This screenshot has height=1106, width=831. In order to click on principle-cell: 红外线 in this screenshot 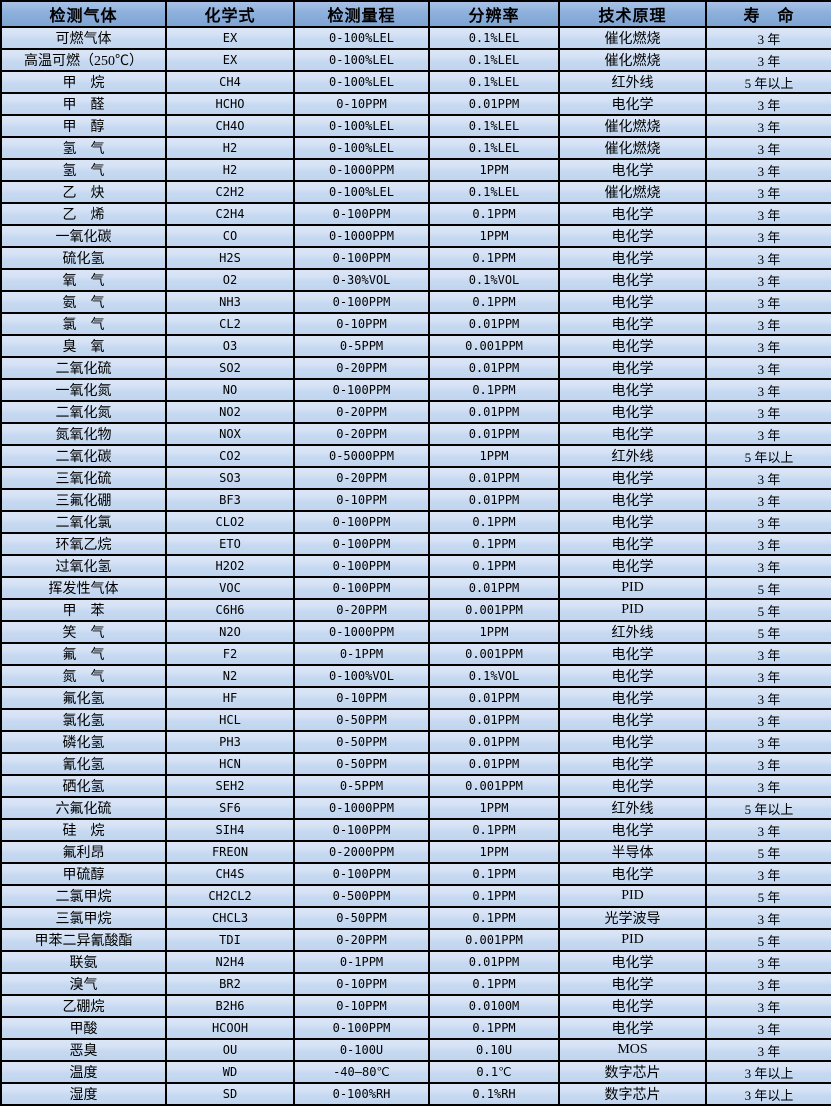, I will do `click(632, 808)`.